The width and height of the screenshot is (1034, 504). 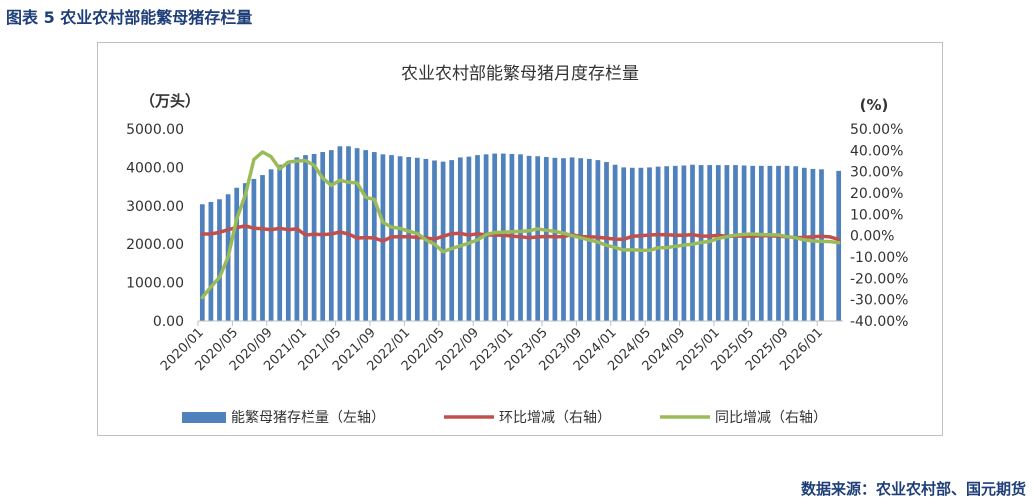 I want to click on left-tick-label: 5000.00, so click(x=155, y=130).